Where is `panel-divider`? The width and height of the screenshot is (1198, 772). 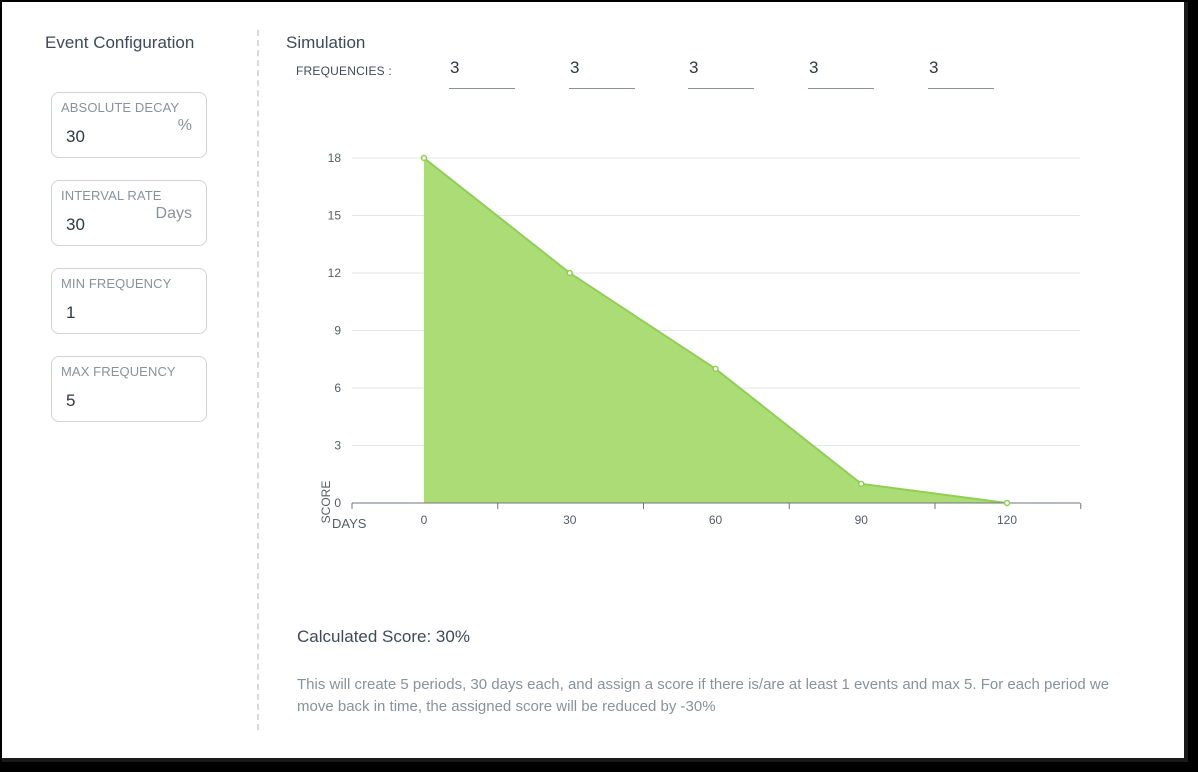
panel-divider is located at coordinates (258, 380).